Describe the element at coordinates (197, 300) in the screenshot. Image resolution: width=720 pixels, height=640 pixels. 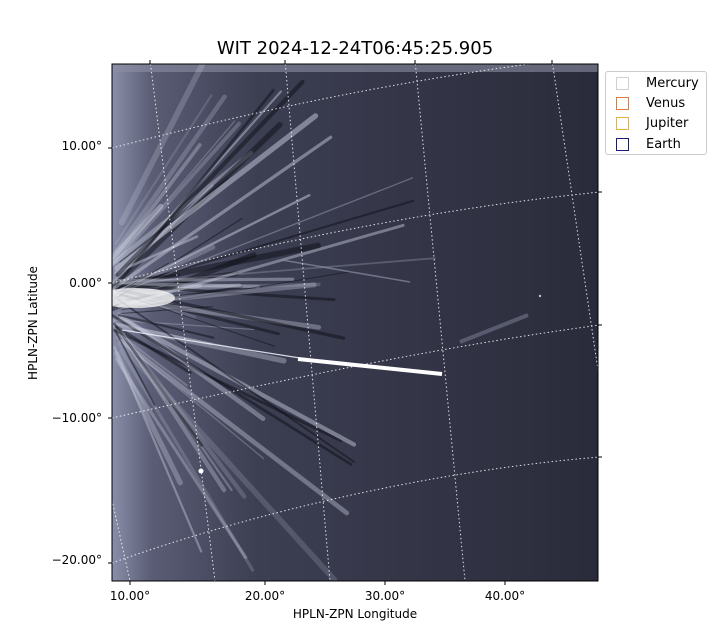
I see `bright-streamer-core` at that location.